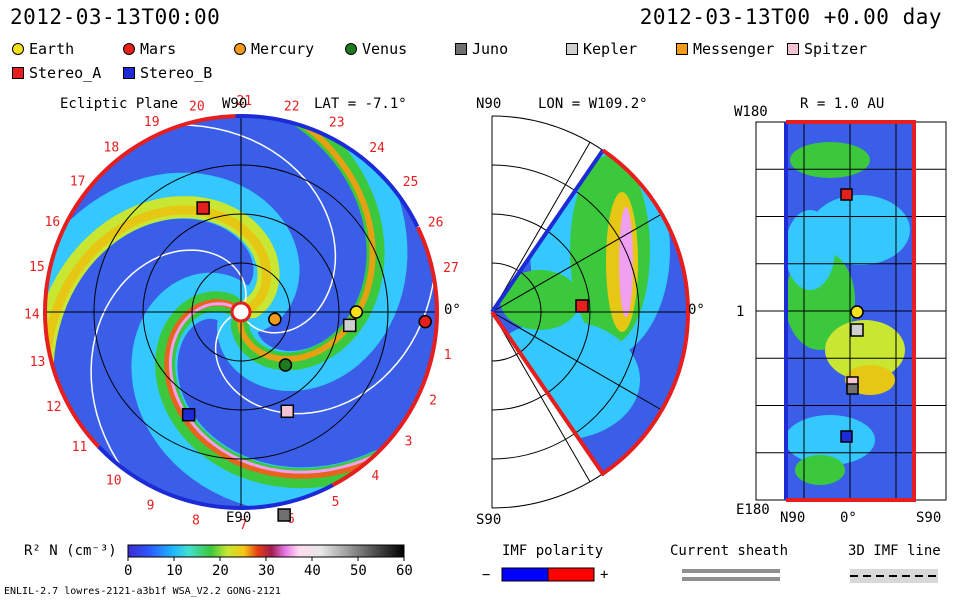  I want to click on meridional-right-label: 0°, so click(696, 310).